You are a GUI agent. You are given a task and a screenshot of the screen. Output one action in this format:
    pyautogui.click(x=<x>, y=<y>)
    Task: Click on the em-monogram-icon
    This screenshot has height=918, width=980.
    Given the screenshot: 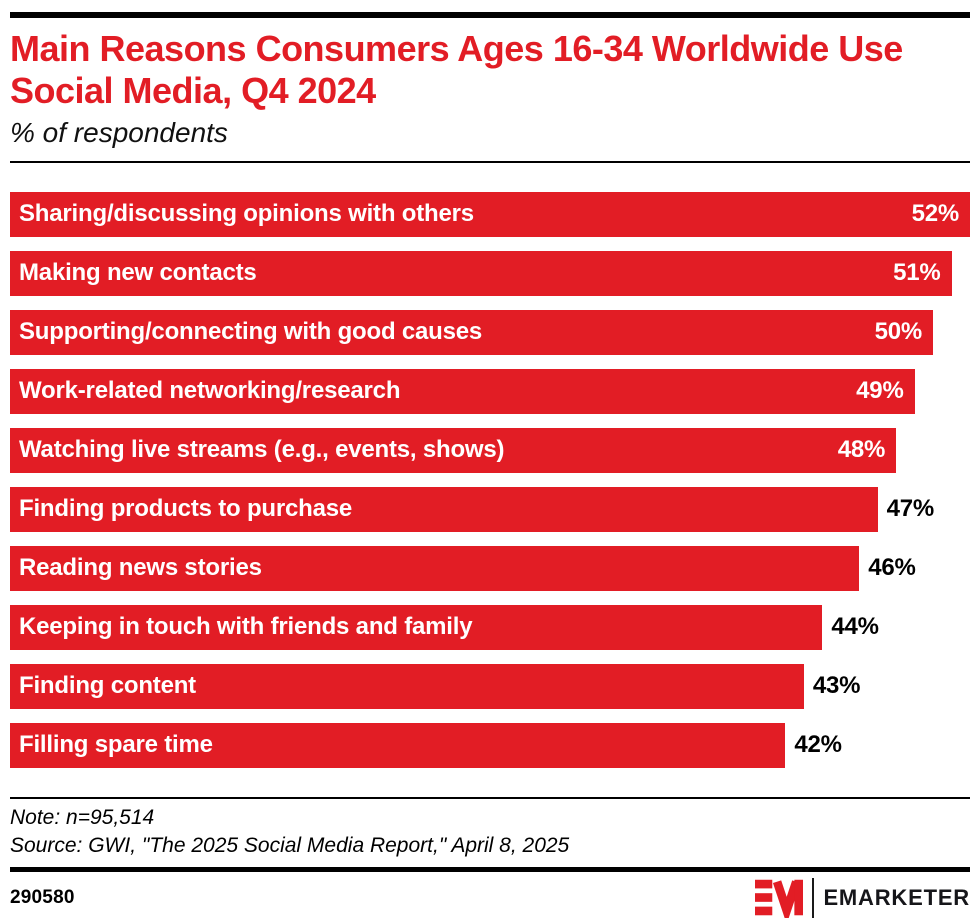 What is the action you would take?
    pyautogui.click(x=779, y=898)
    